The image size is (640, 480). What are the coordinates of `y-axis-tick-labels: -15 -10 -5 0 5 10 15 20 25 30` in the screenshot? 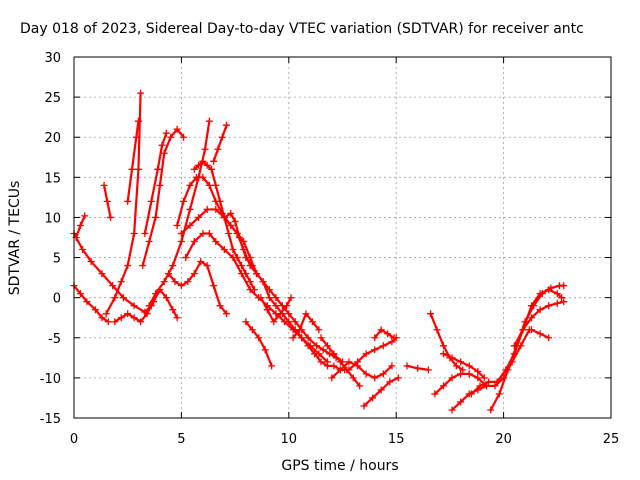 It's located at (50, 239).